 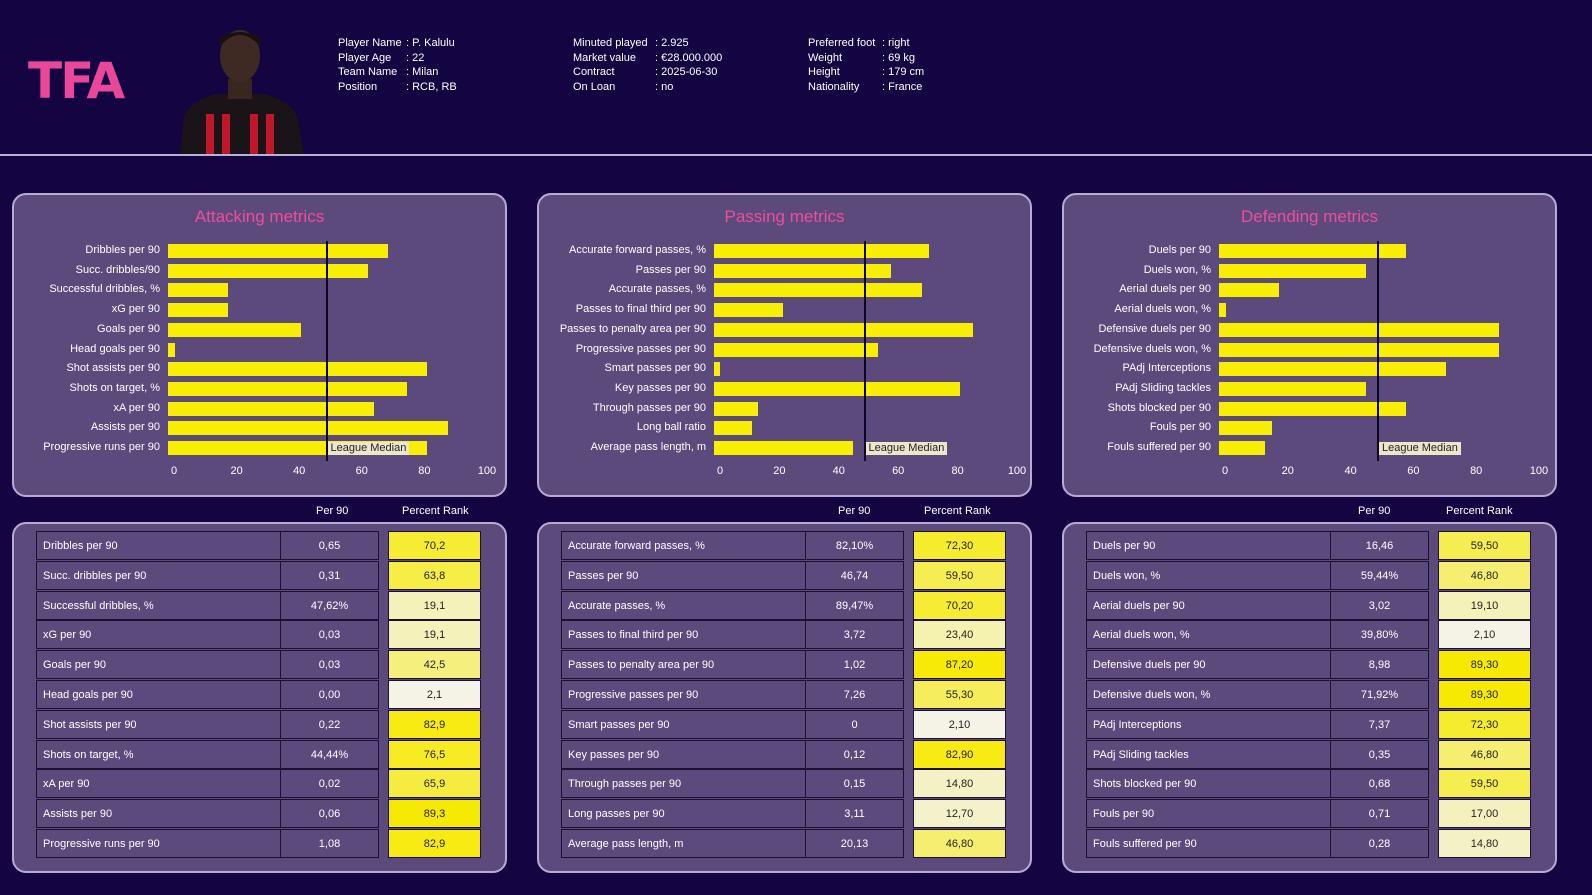 I want to click on table-row: Succ. dribbles per 90 0,31 63,8, so click(x=260, y=575).